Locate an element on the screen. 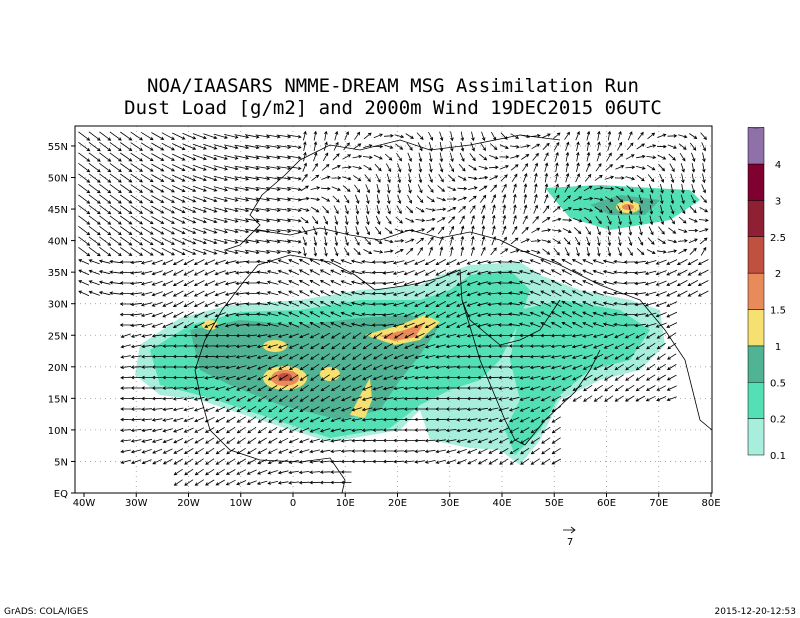  y-axis-label: 35N is located at coordinates (58, 273).